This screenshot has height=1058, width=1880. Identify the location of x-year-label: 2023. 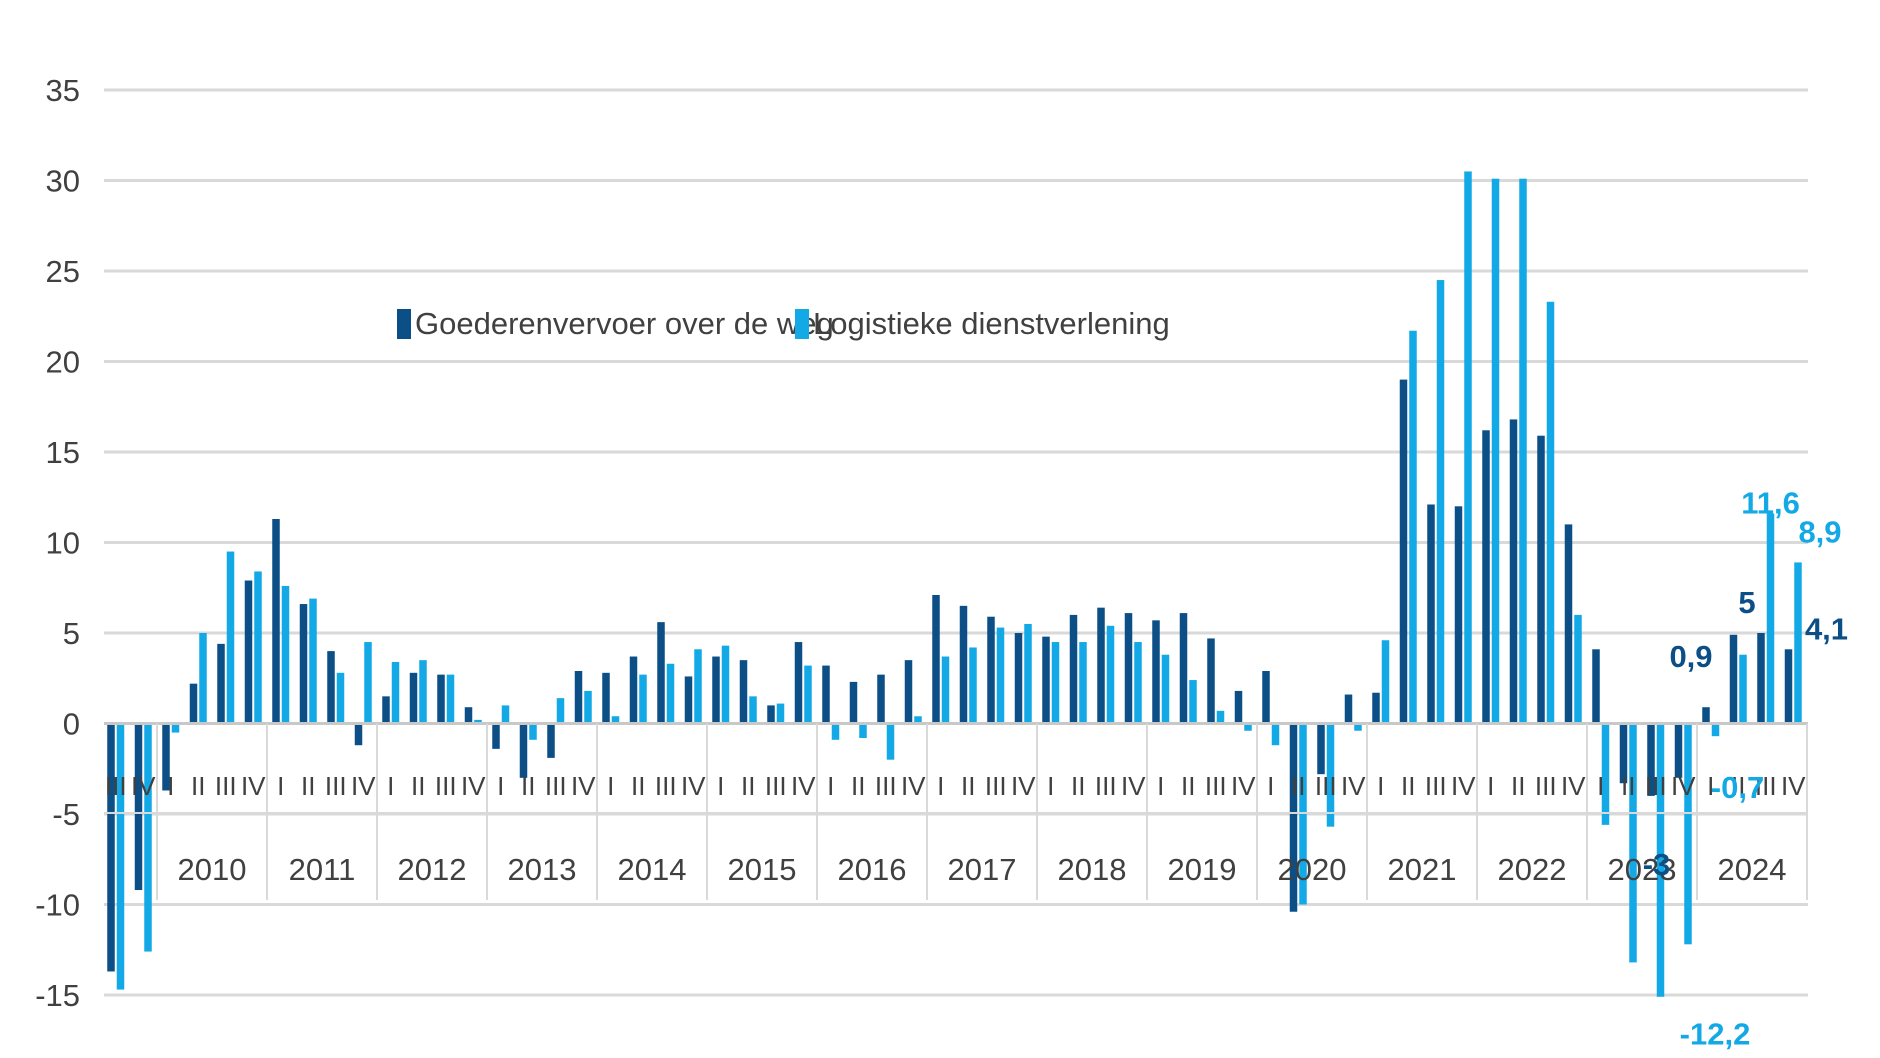
(1642, 869).